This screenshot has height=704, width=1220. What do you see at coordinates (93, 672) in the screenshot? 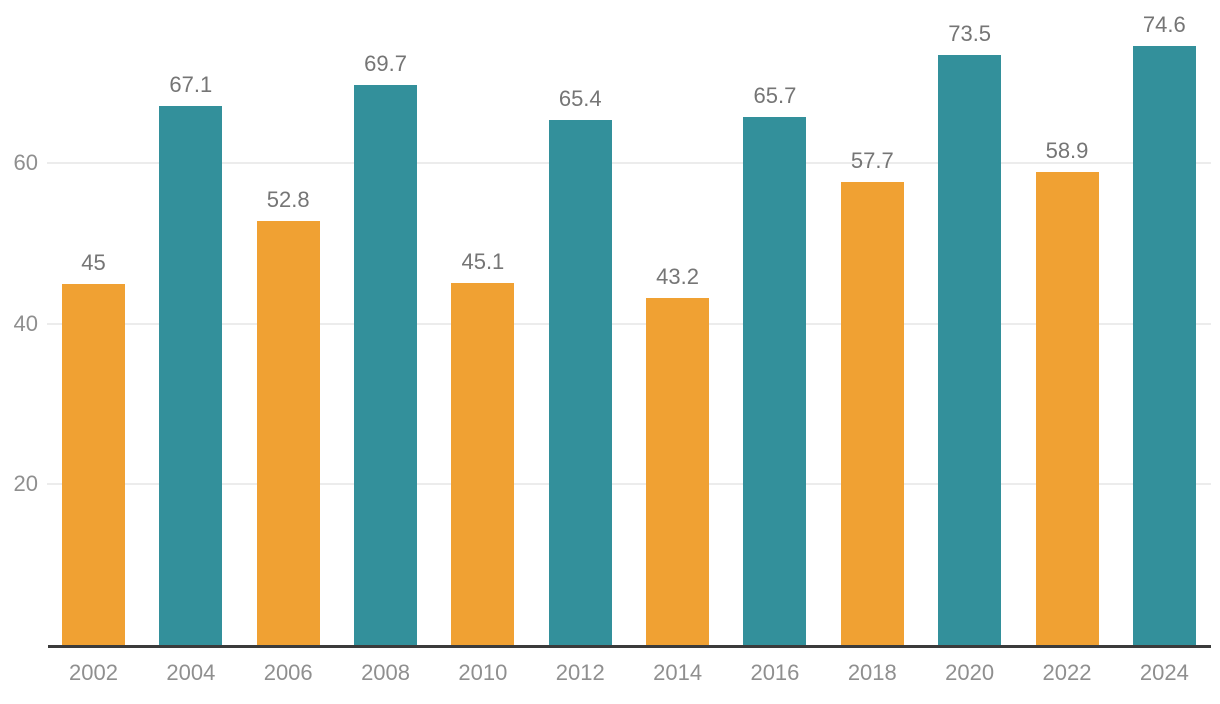
I see `x-axis-tick-label: 2002` at bounding box center [93, 672].